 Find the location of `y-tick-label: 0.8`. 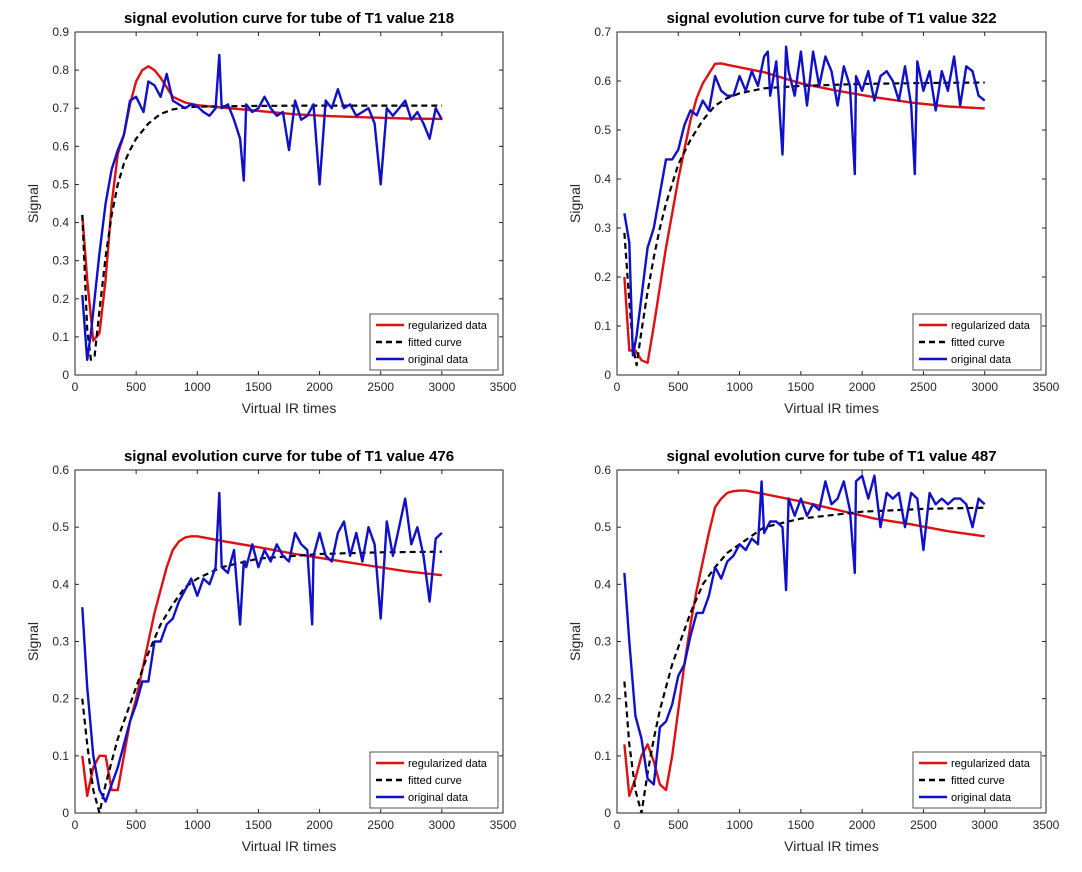

y-tick-label: 0.8 is located at coordinates (60, 70).